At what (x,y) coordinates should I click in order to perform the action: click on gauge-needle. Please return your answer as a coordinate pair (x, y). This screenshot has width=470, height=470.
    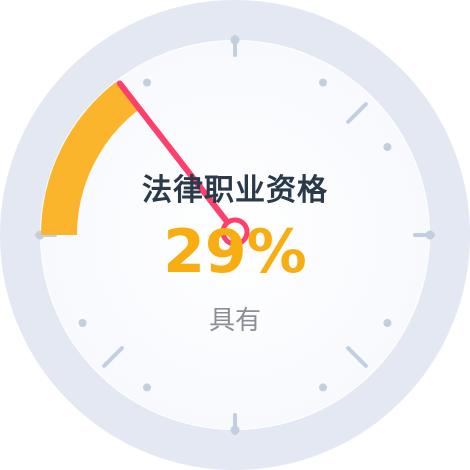
    Looking at the image, I should click on (177, 157).